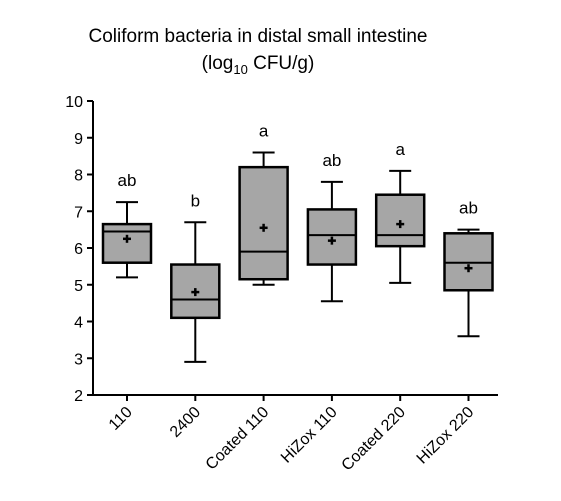  I want to click on x-category-label: Coated 110, so click(238, 439).